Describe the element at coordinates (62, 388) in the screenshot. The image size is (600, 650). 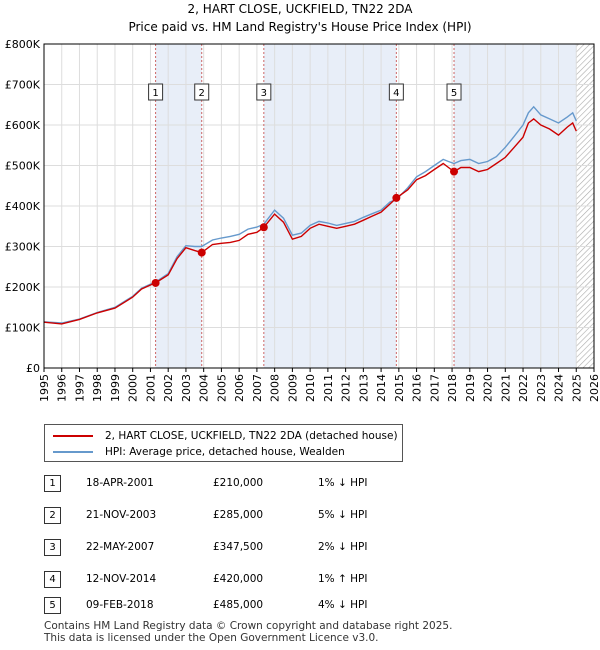
I see `x-tick-label: 1996` at that location.